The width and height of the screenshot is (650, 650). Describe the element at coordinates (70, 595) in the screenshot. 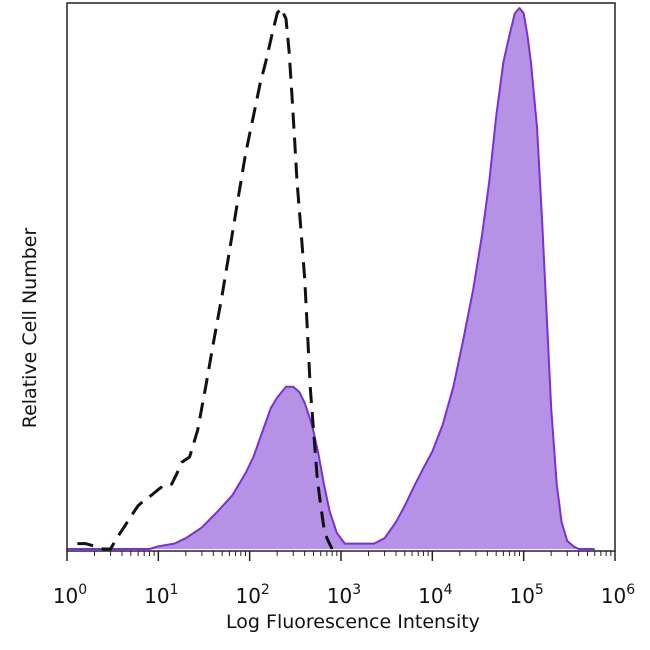

I see `x-tick-label: 10⁰` at that location.